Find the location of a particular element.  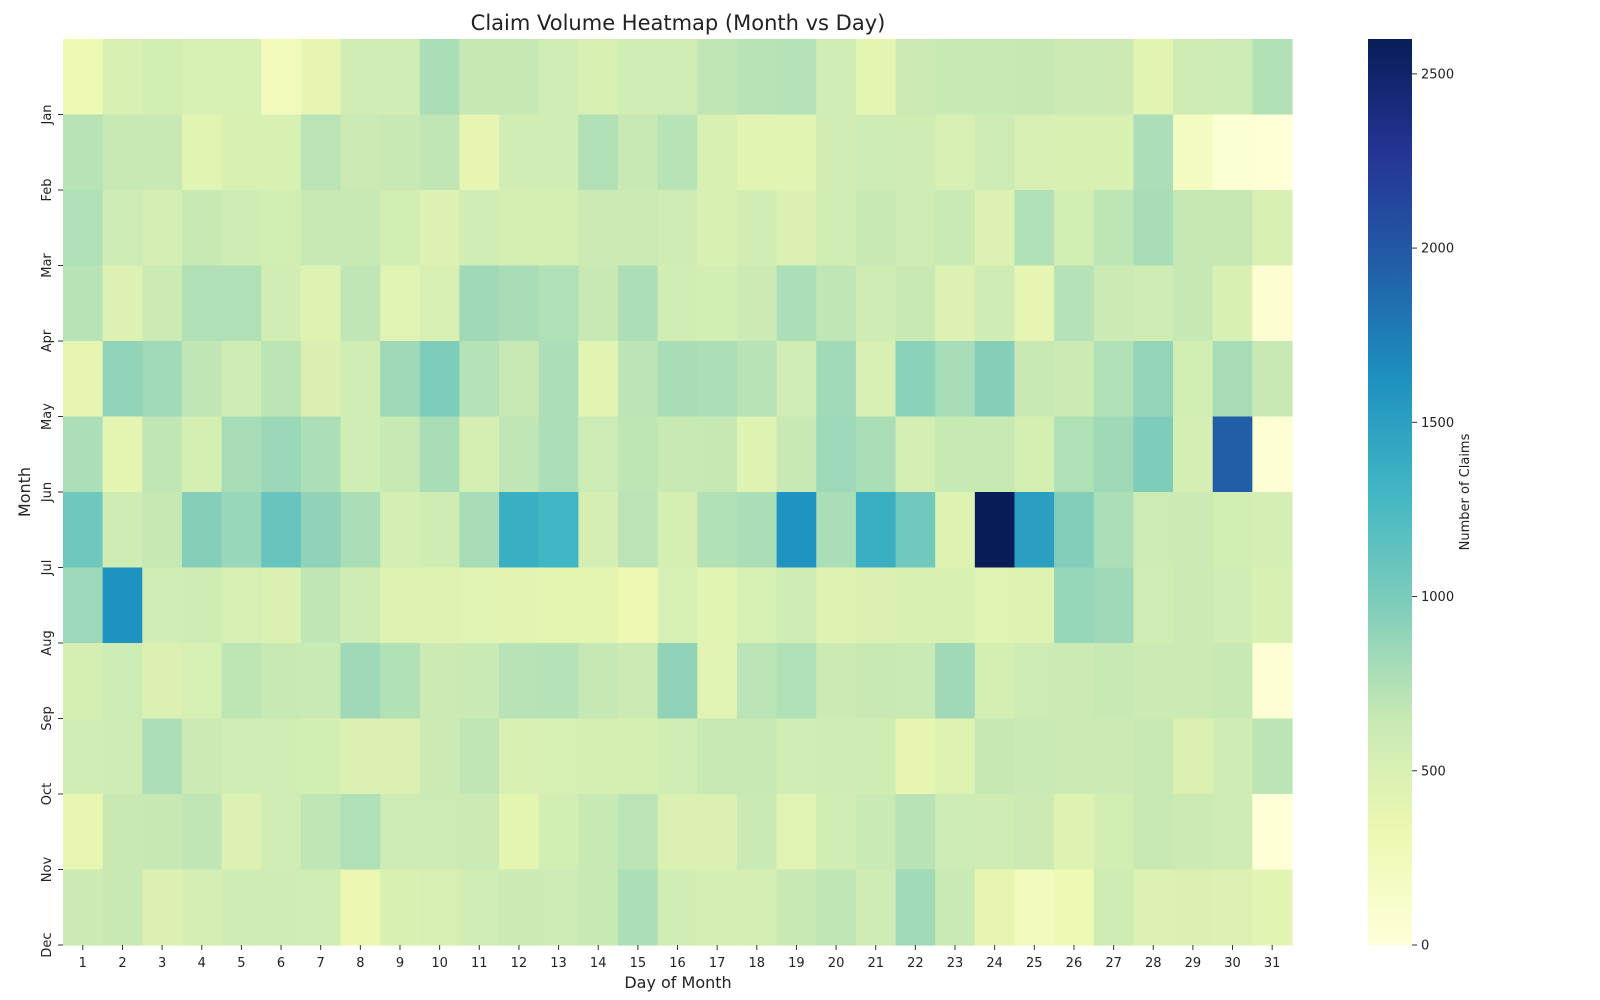

x-tick-label: 17 is located at coordinates (717, 963).